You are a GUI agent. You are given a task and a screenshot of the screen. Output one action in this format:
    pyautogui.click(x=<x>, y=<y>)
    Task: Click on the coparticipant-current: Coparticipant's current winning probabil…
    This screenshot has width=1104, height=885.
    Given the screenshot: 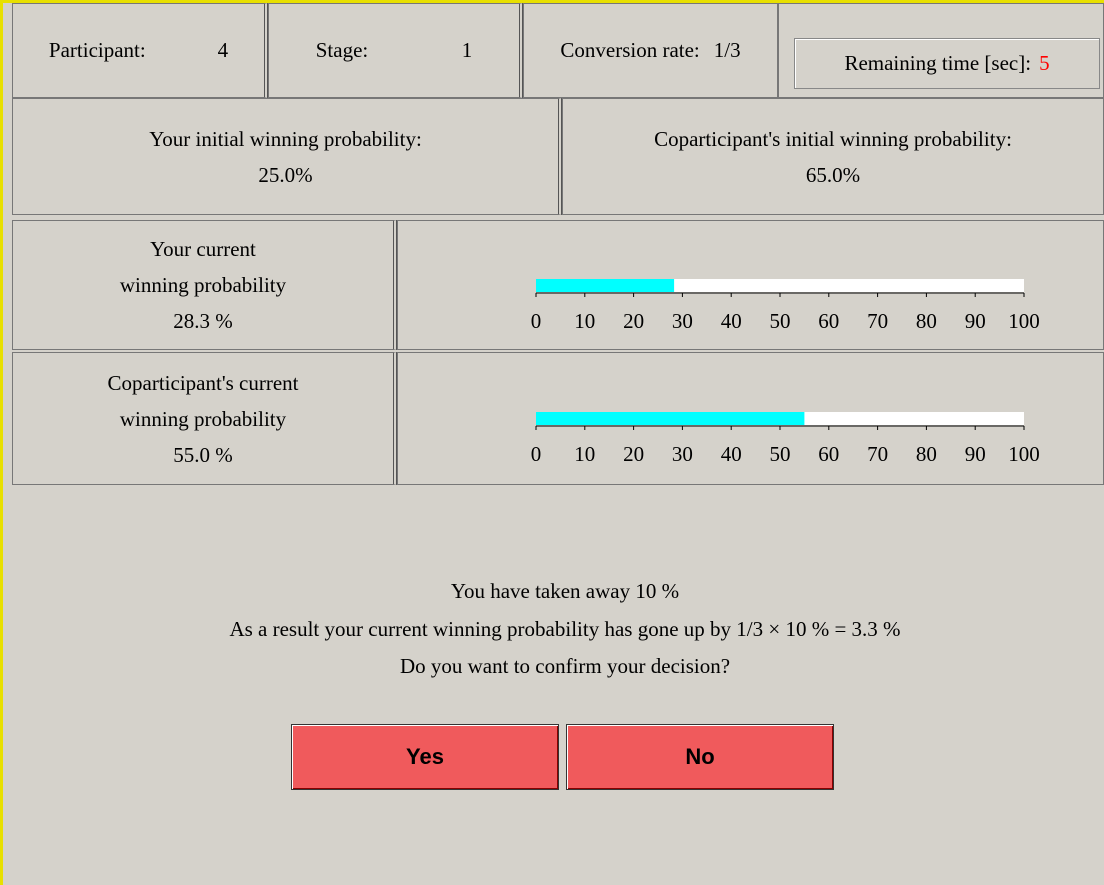 What is the action you would take?
    pyautogui.click(x=204, y=418)
    